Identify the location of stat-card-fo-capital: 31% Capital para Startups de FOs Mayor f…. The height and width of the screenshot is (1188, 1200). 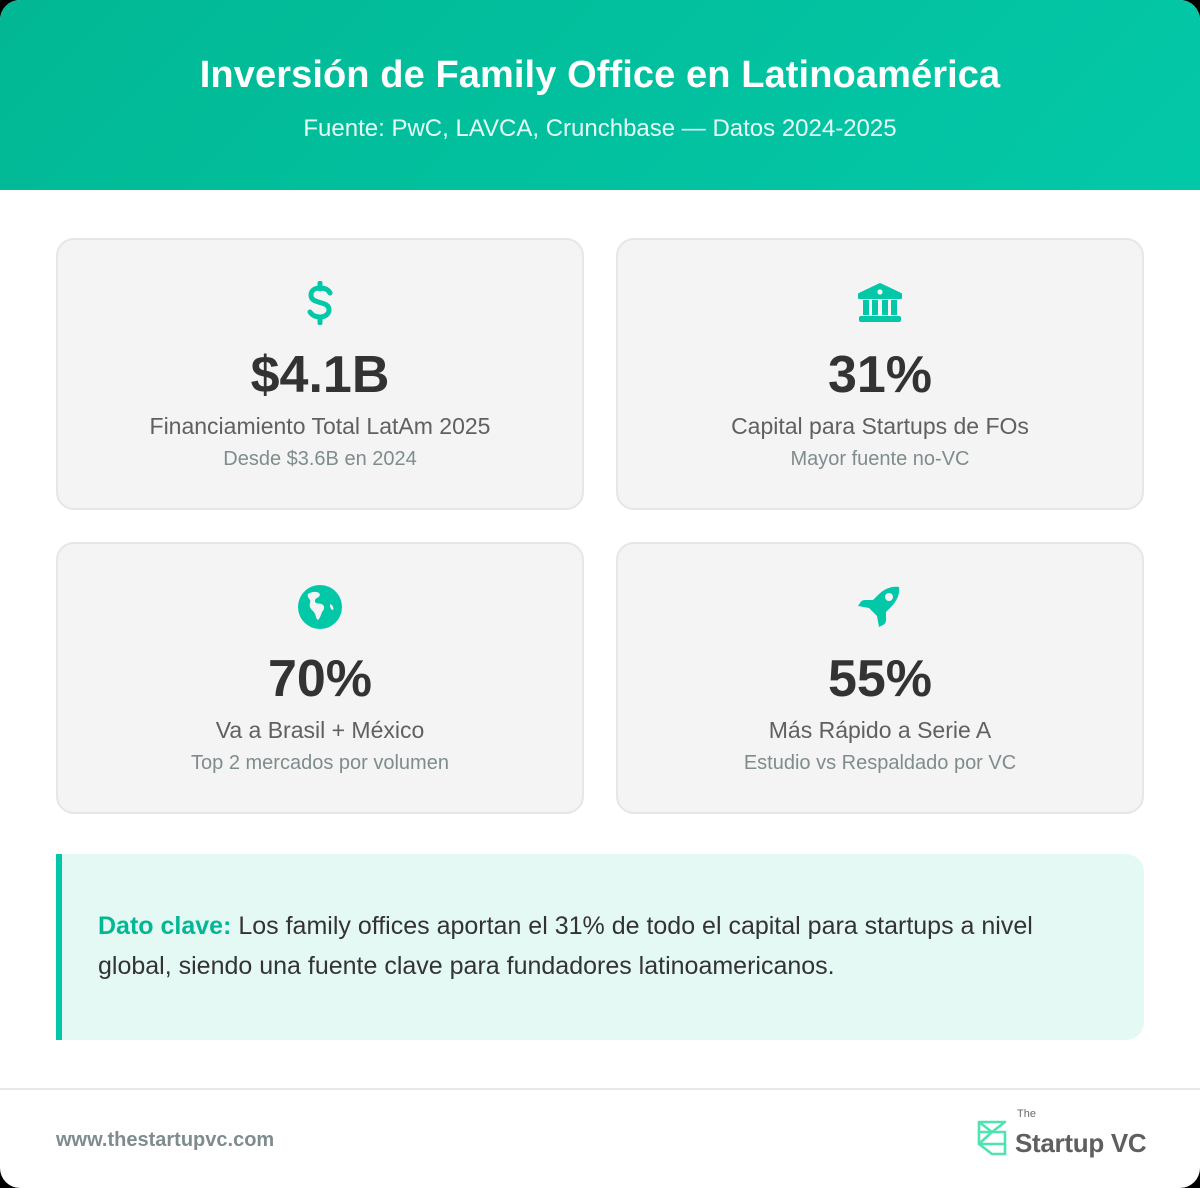
(880, 374).